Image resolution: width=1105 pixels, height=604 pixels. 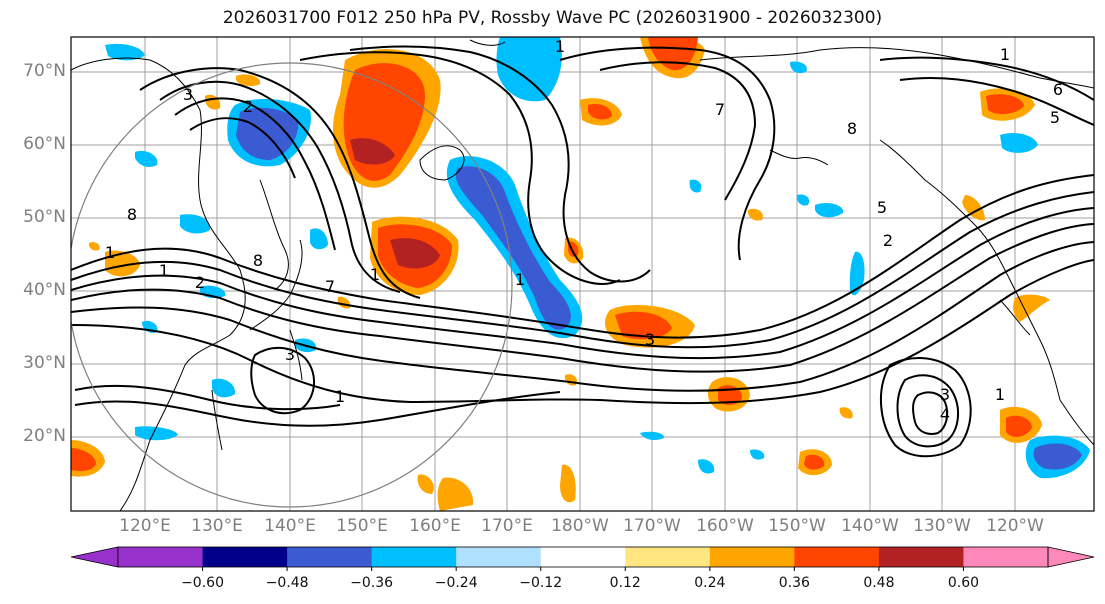 I want to click on latitude-label: 40°N, so click(x=44, y=290).